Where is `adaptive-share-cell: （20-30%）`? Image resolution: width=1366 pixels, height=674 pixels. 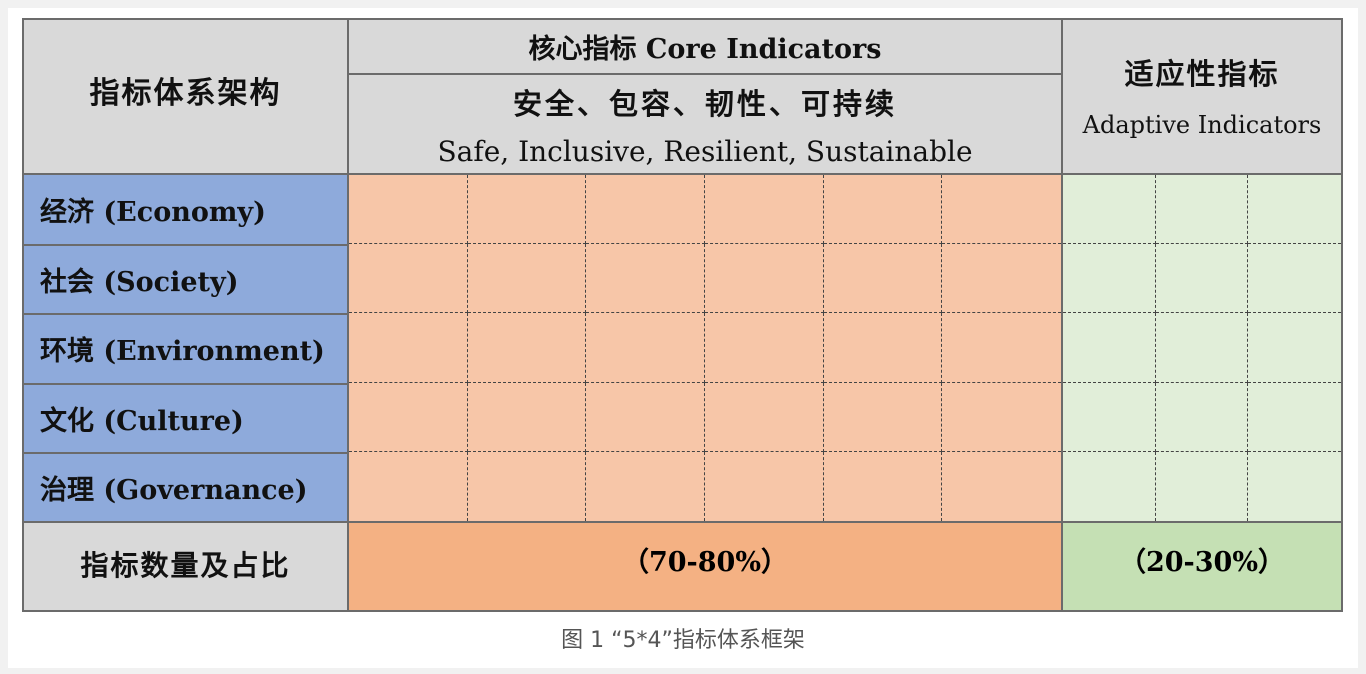
adaptive-share-cell: （20-30%） is located at coordinates (1202, 566).